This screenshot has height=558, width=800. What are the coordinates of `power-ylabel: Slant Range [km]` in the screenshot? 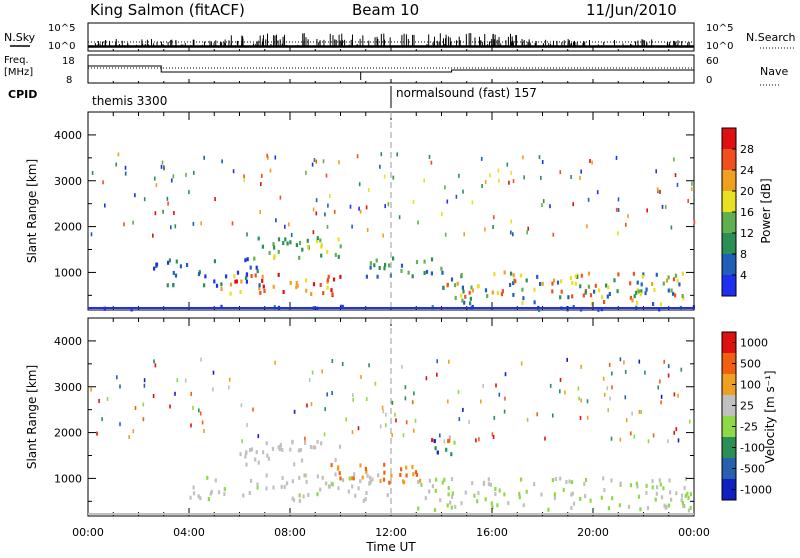 It's located at (32, 211).